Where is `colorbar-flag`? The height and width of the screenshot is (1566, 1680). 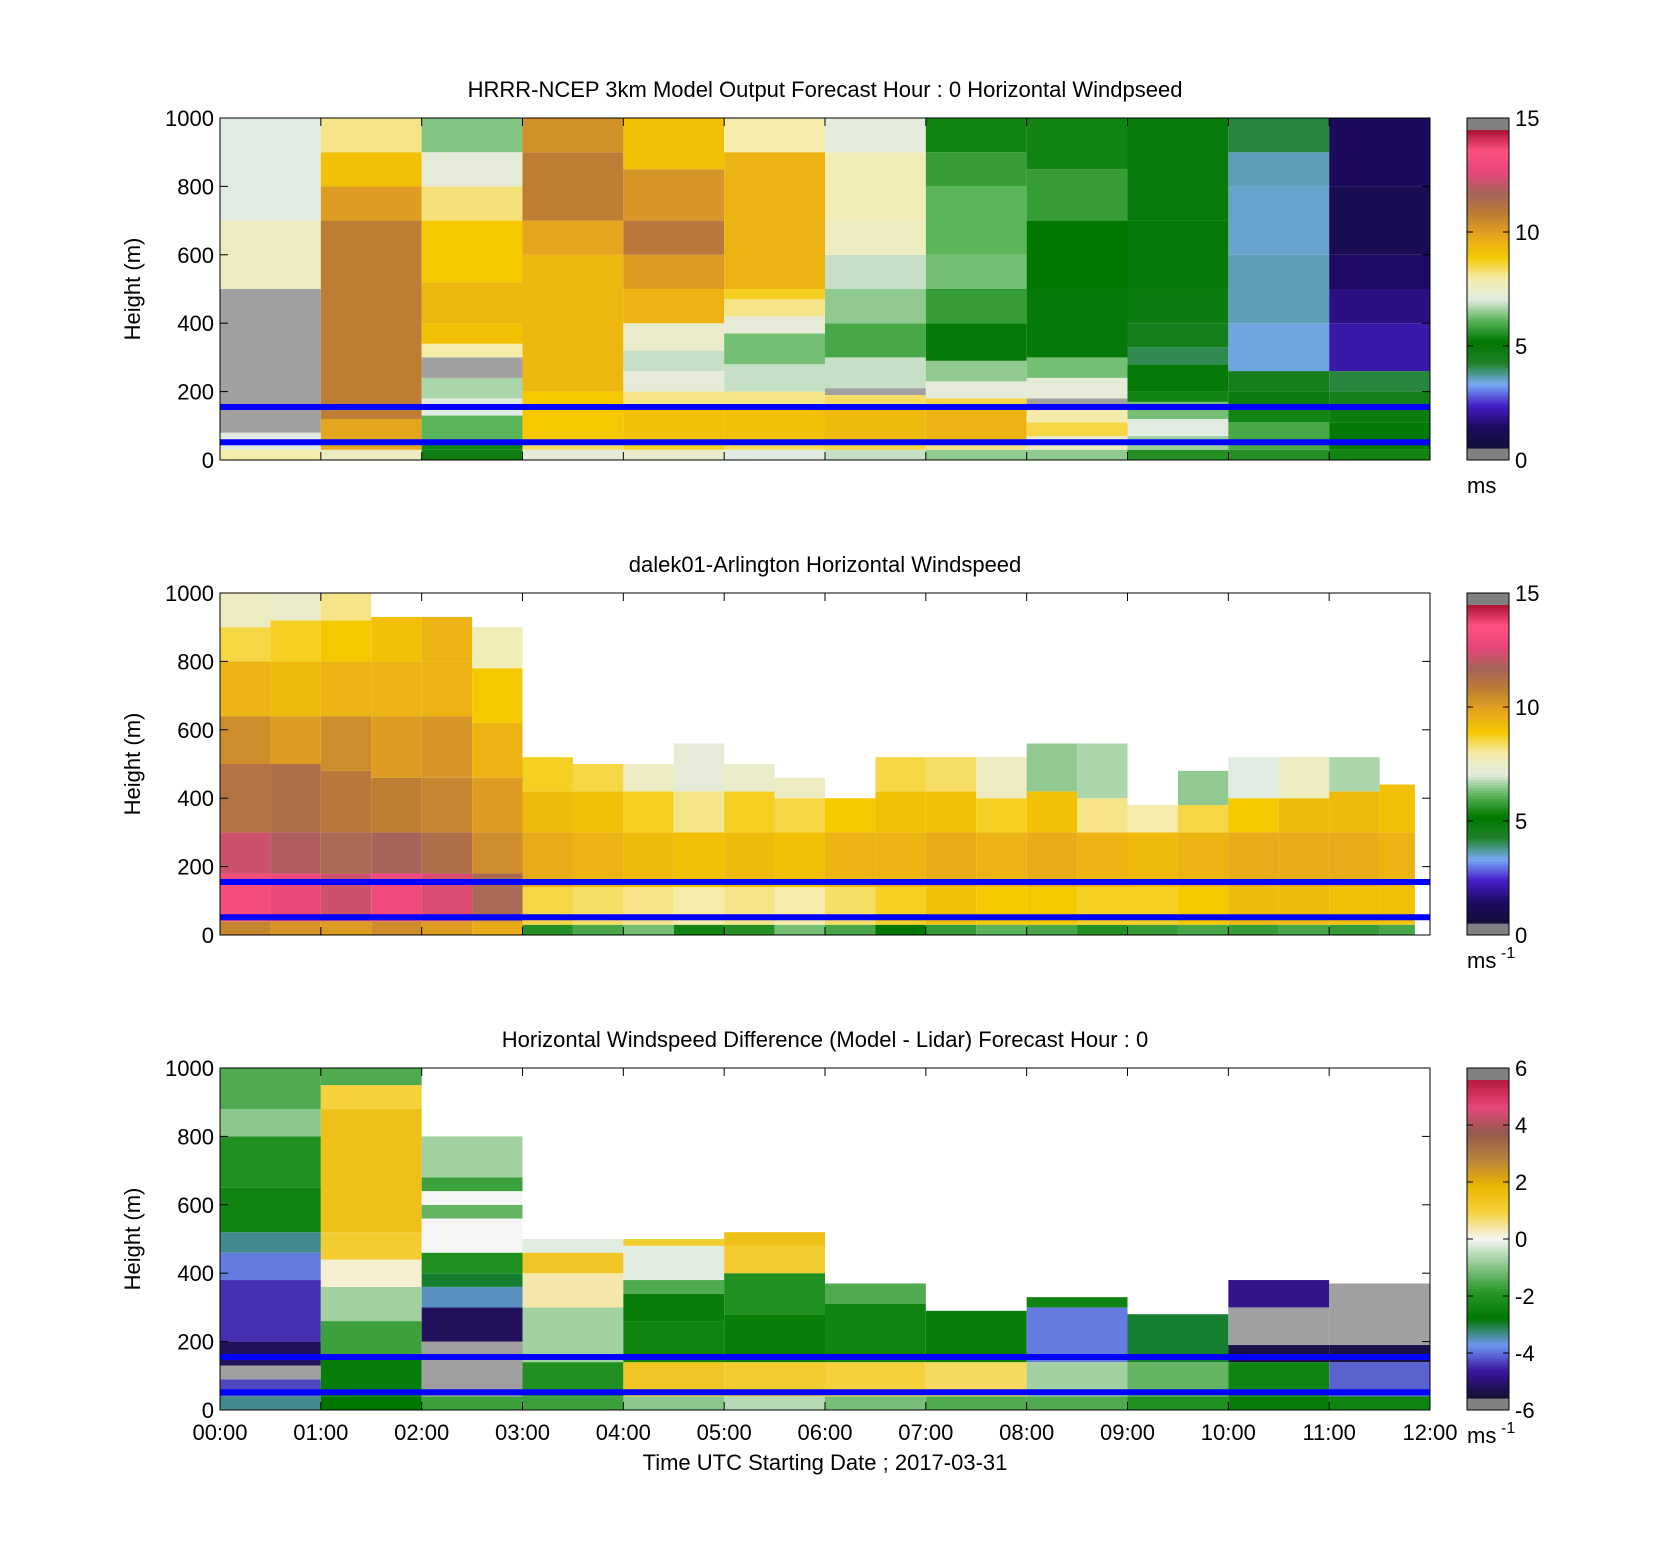 colorbar-flag is located at coordinates (1488, 454).